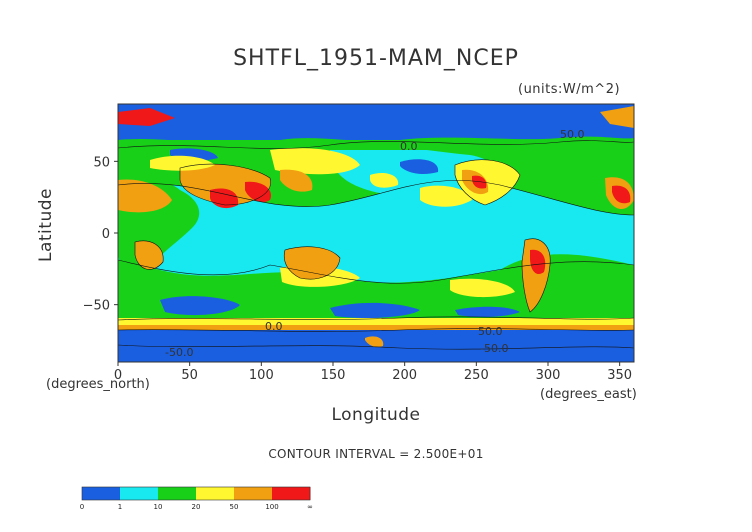  Describe the element at coordinates (315, 161) in the screenshot. I see `land-asia` at that location.